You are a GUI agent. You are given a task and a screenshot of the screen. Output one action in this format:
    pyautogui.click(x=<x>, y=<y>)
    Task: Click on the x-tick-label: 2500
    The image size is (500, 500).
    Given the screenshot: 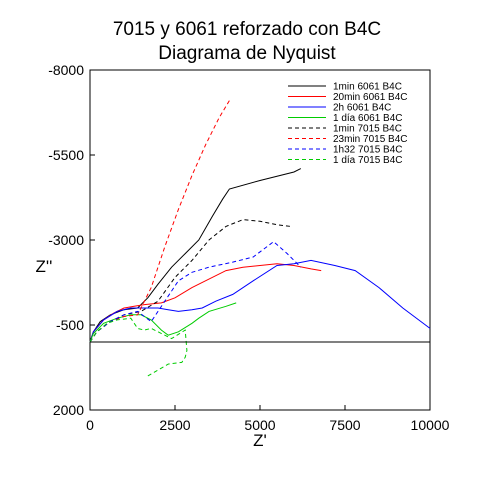 What is the action you would take?
    pyautogui.click(x=174, y=425)
    